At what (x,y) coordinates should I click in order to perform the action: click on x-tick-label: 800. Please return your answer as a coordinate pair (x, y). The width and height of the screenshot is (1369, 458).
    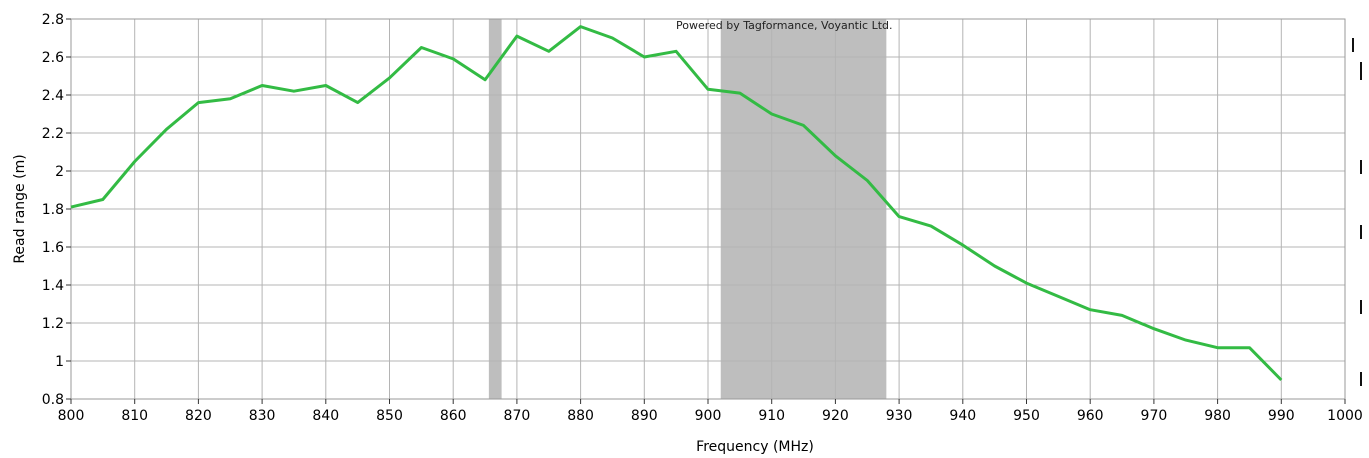
    Looking at the image, I should click on (71, 416).